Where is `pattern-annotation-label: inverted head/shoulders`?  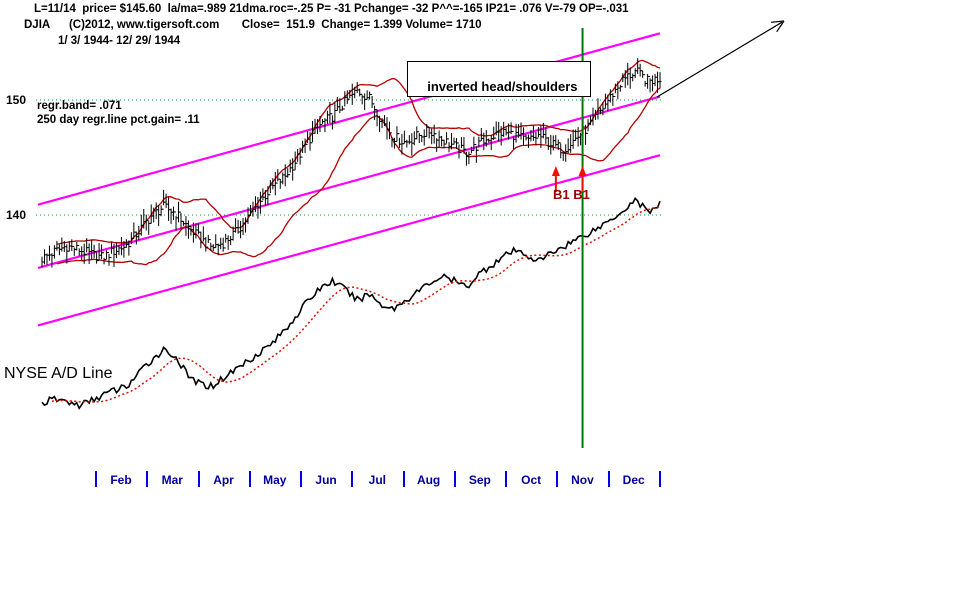
pattern-annotation-label: inverted head/shoulders is located at coordinates (502, 86).